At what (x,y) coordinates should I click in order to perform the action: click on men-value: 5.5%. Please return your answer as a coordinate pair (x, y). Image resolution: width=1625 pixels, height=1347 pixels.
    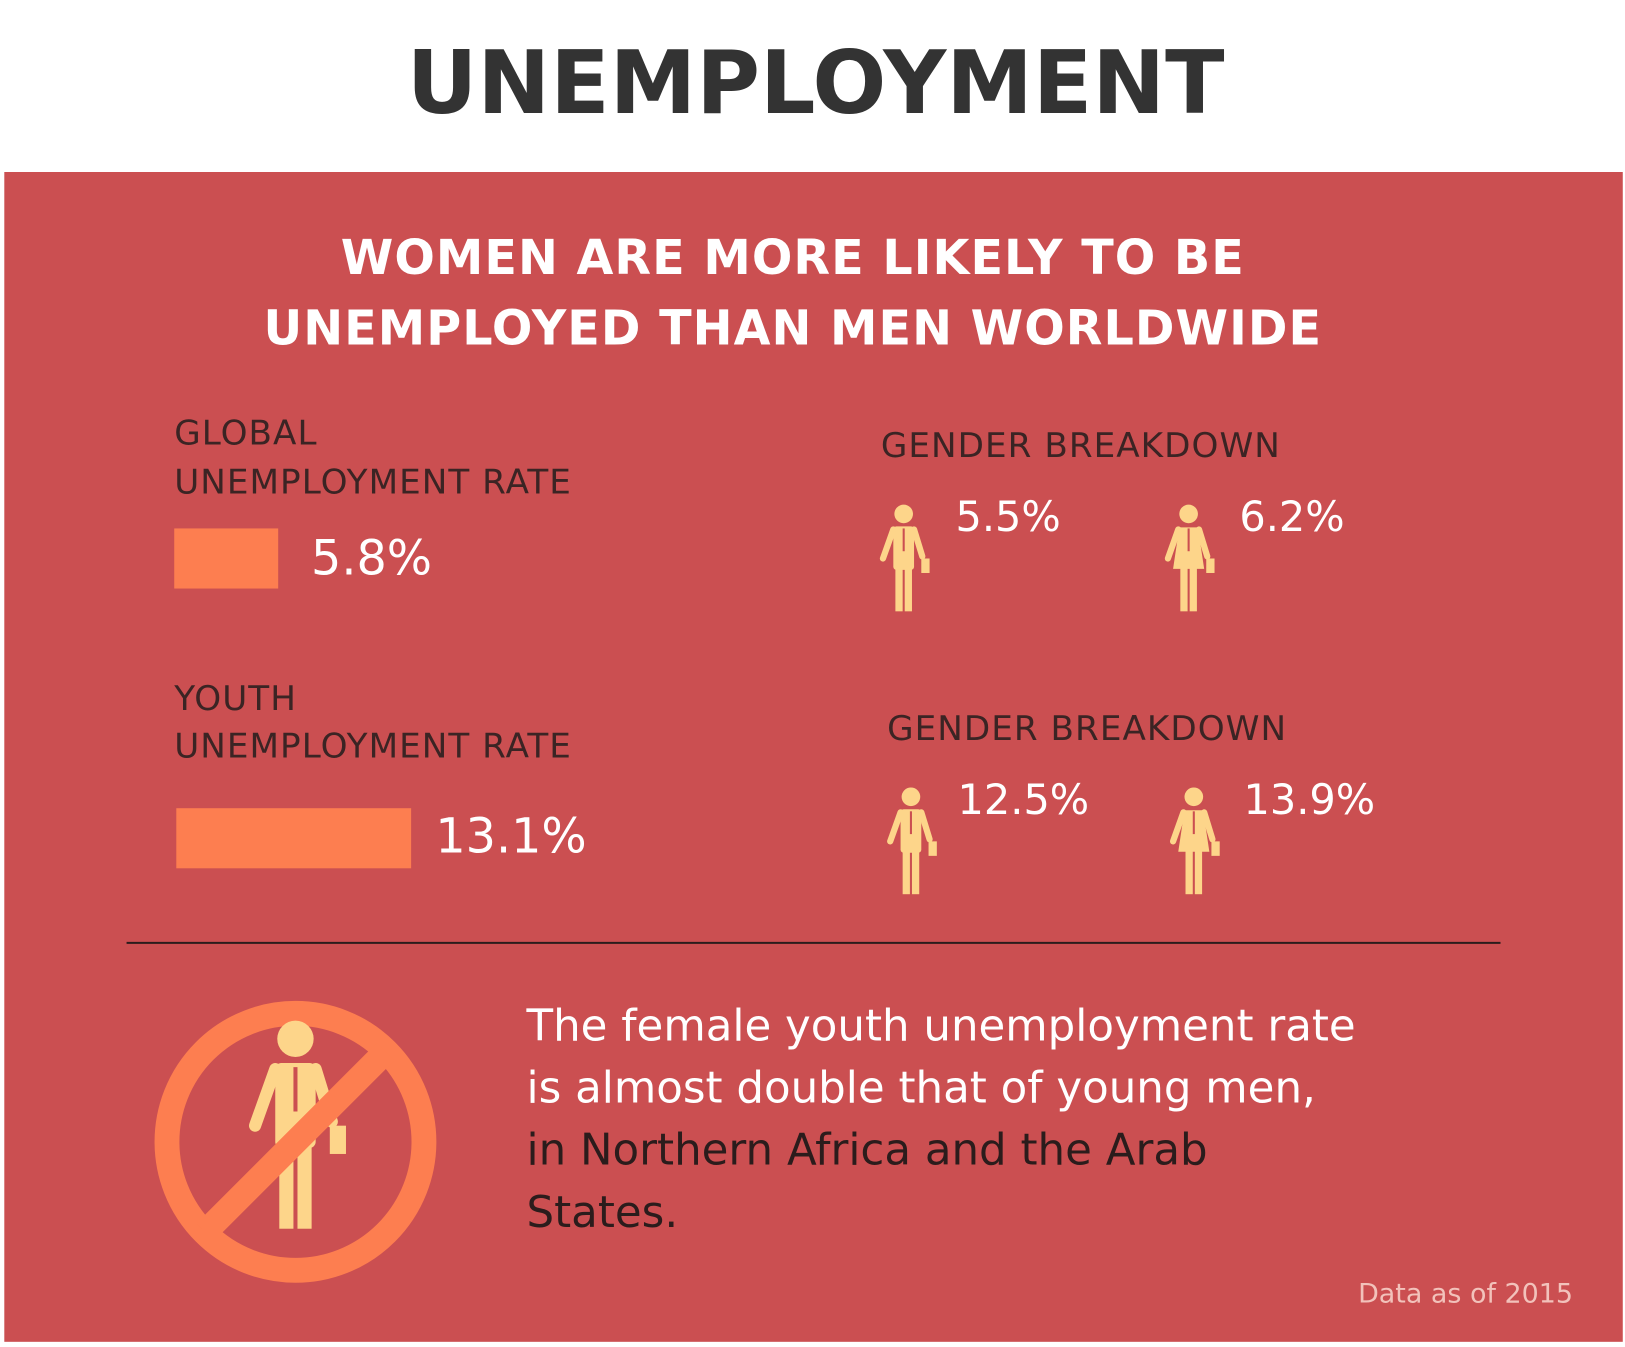
    Looking at the image, I should click on (1007, 517).